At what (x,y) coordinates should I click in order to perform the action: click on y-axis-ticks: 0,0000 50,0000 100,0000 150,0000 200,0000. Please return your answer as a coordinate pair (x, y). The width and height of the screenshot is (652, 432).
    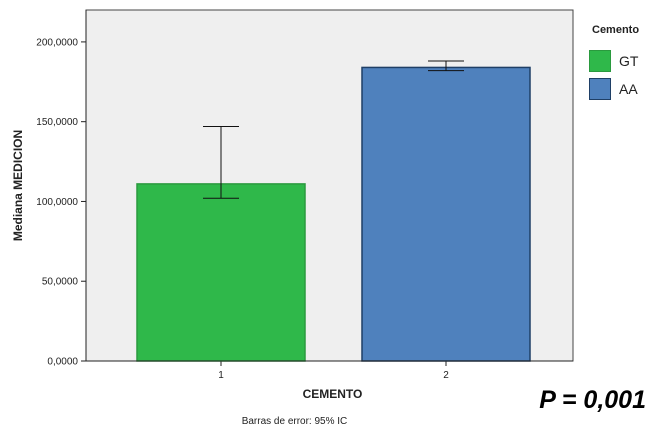
    Looking at the image, I should click on (61, 202).